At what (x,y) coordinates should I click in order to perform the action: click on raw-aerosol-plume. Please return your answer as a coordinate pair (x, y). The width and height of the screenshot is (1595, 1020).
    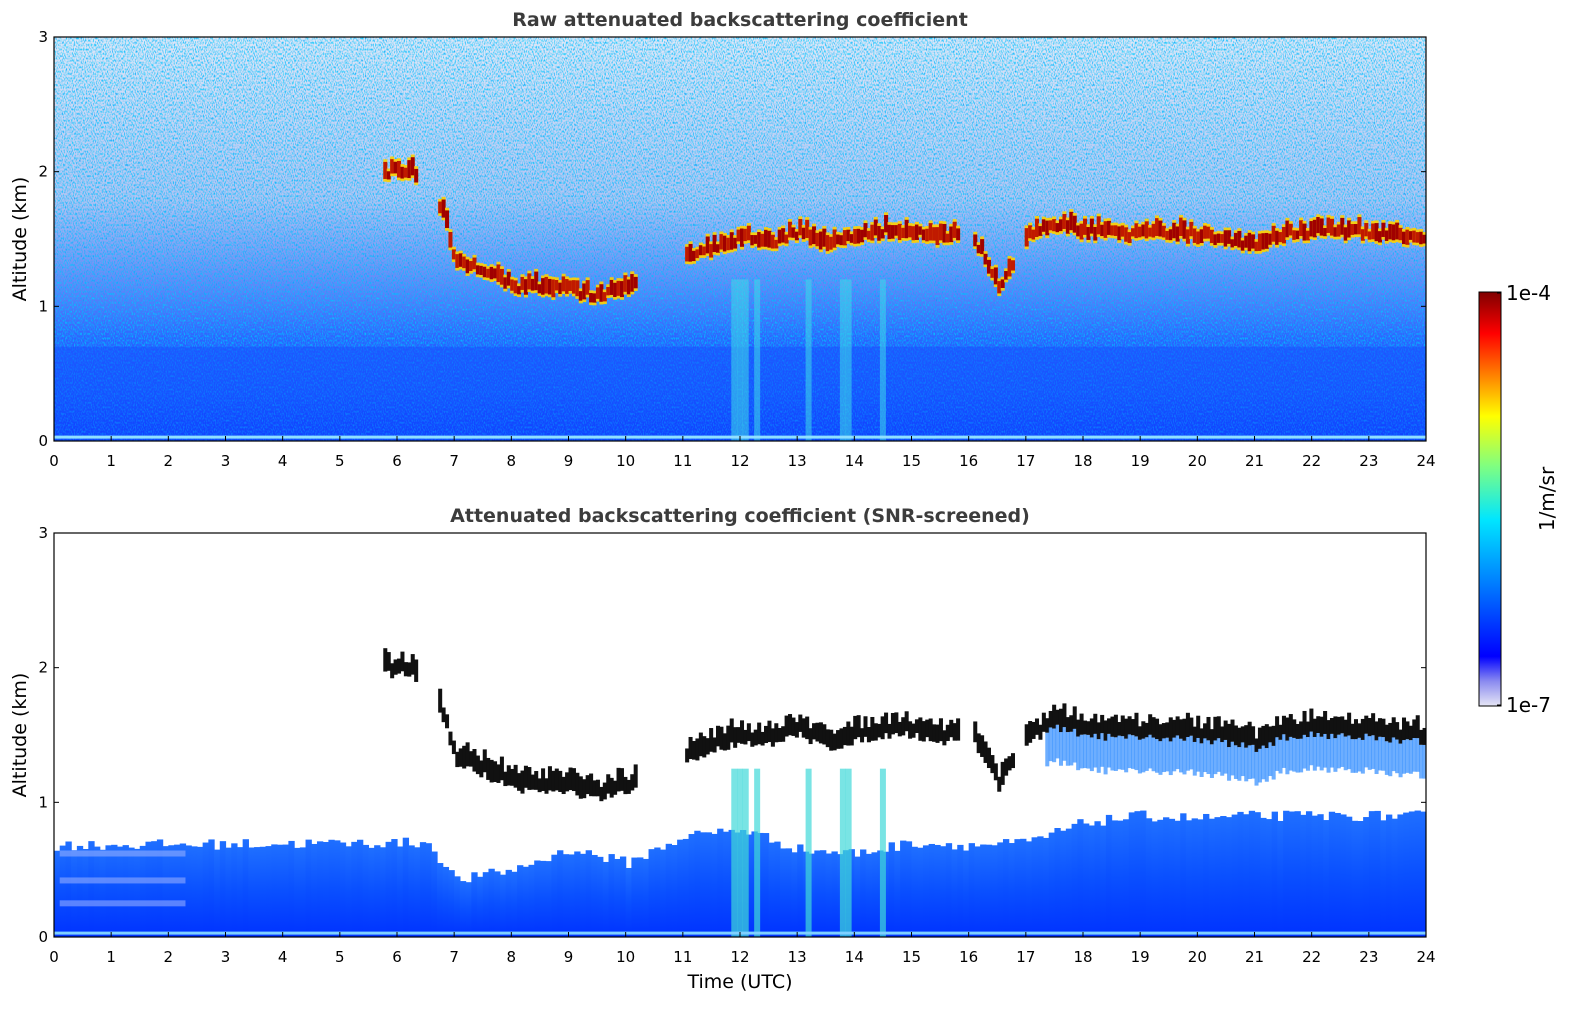
    Looking at the image, I should click on (734, 360).